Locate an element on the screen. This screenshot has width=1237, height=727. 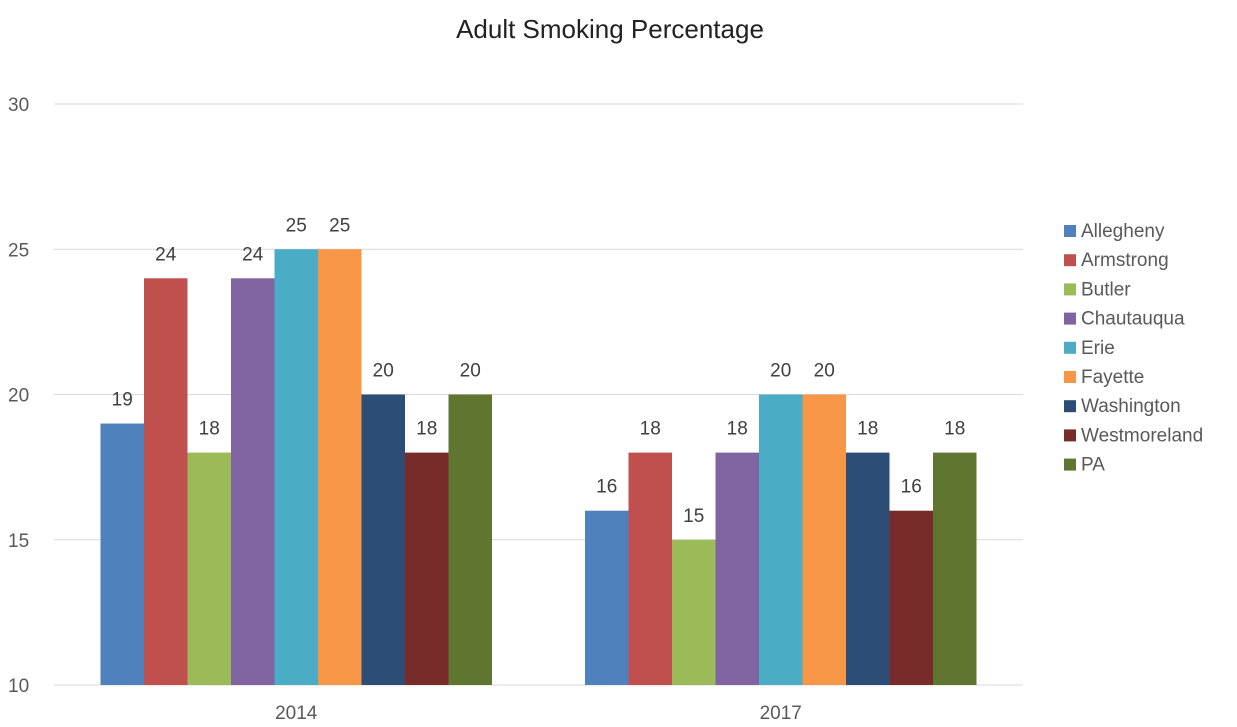
y-tick-label: 30 is located at coordinates (18, 105).